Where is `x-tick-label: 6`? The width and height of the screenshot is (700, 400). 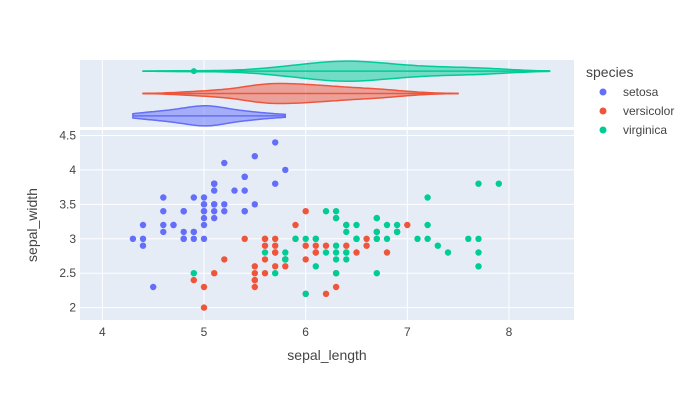 x-tick-label: 6 is located at coordinates (305, 332).